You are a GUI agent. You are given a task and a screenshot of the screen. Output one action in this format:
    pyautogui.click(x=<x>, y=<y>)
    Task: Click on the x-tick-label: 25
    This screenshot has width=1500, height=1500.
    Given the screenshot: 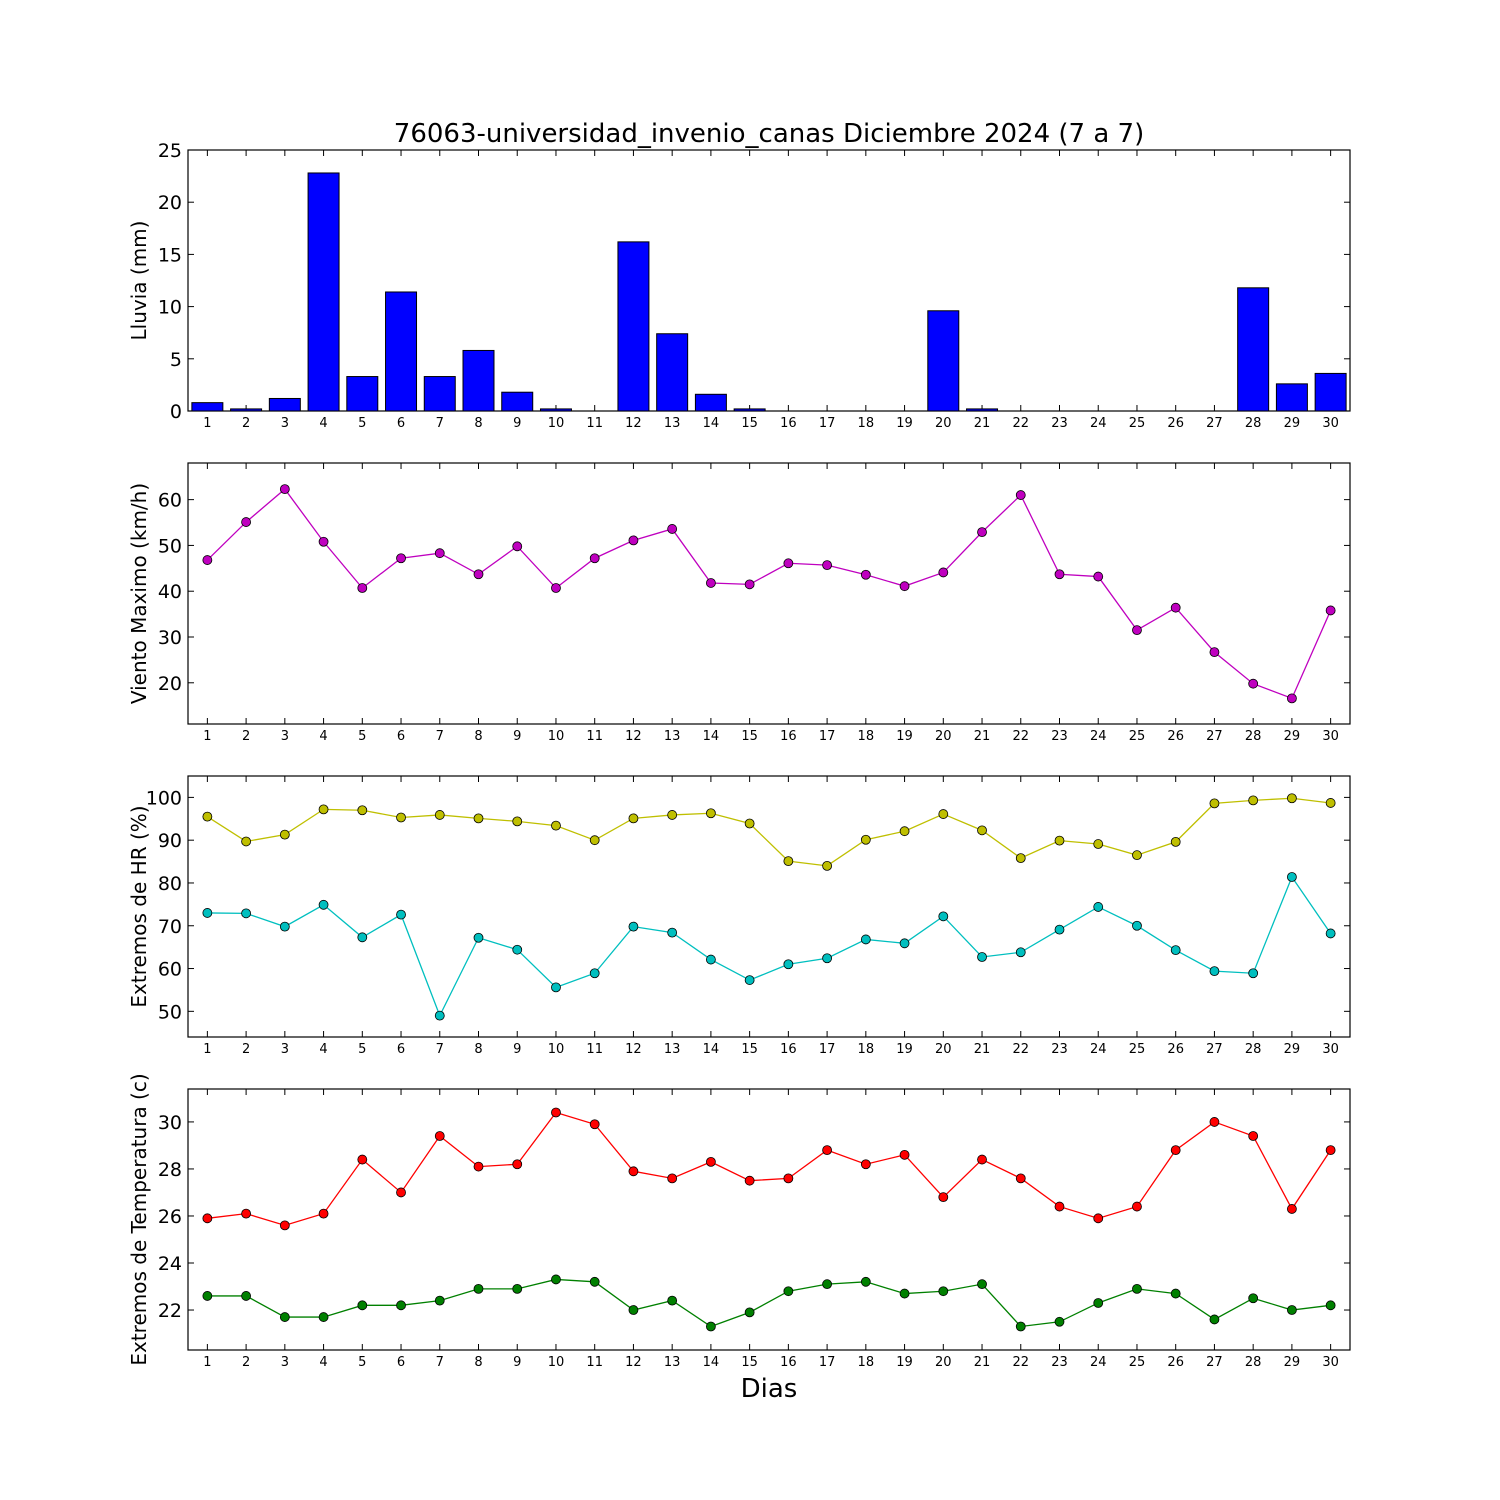 What is the action you would take?
    pyautogui.click(x=1137, y=1049)
    